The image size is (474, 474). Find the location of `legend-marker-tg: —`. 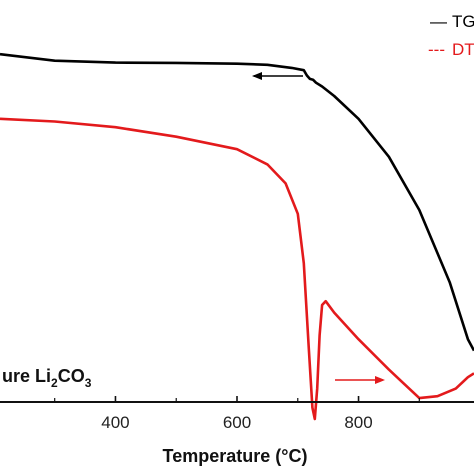

legend-marker-tg: — is located at coordinates (438, 21).